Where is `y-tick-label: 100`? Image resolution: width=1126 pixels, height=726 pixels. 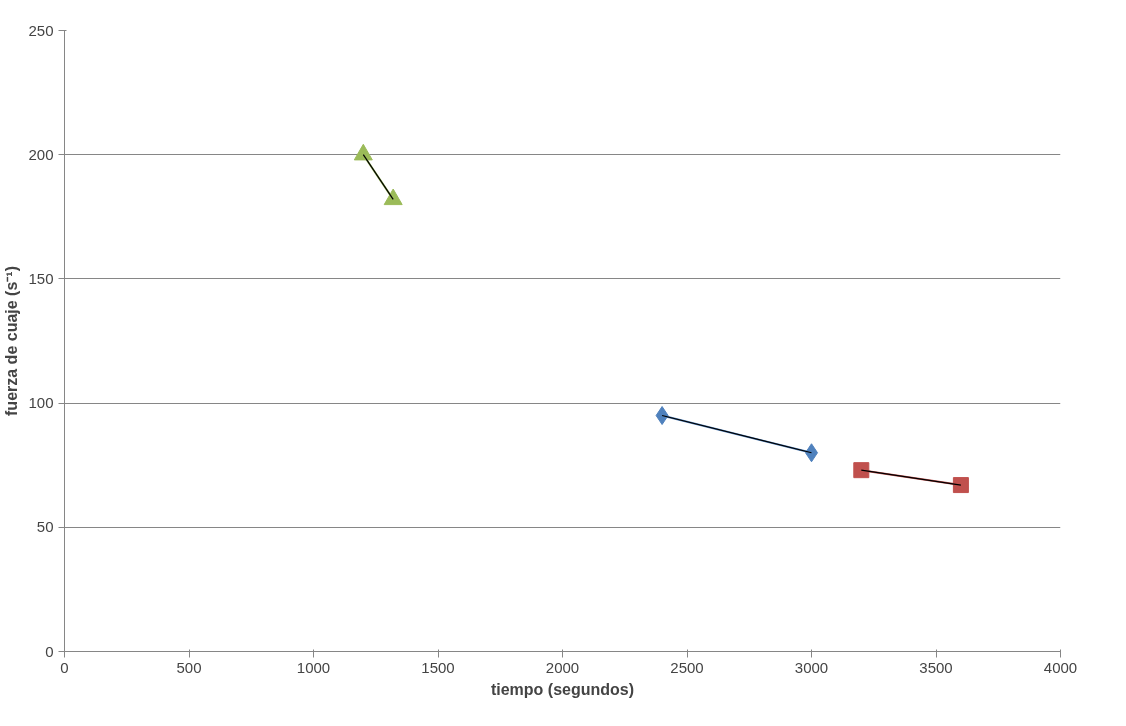 y-tick-label: 100 is located at coordinates (41, 403).